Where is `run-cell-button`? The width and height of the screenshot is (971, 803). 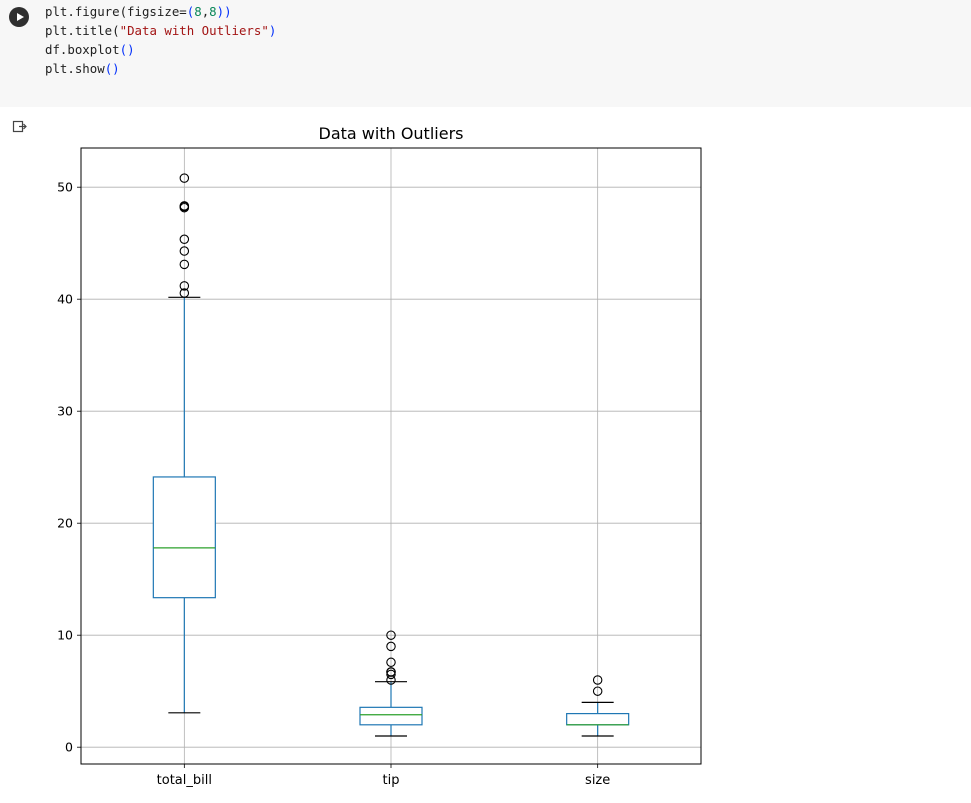
run-cell-button is located at coordinates (19, 17).